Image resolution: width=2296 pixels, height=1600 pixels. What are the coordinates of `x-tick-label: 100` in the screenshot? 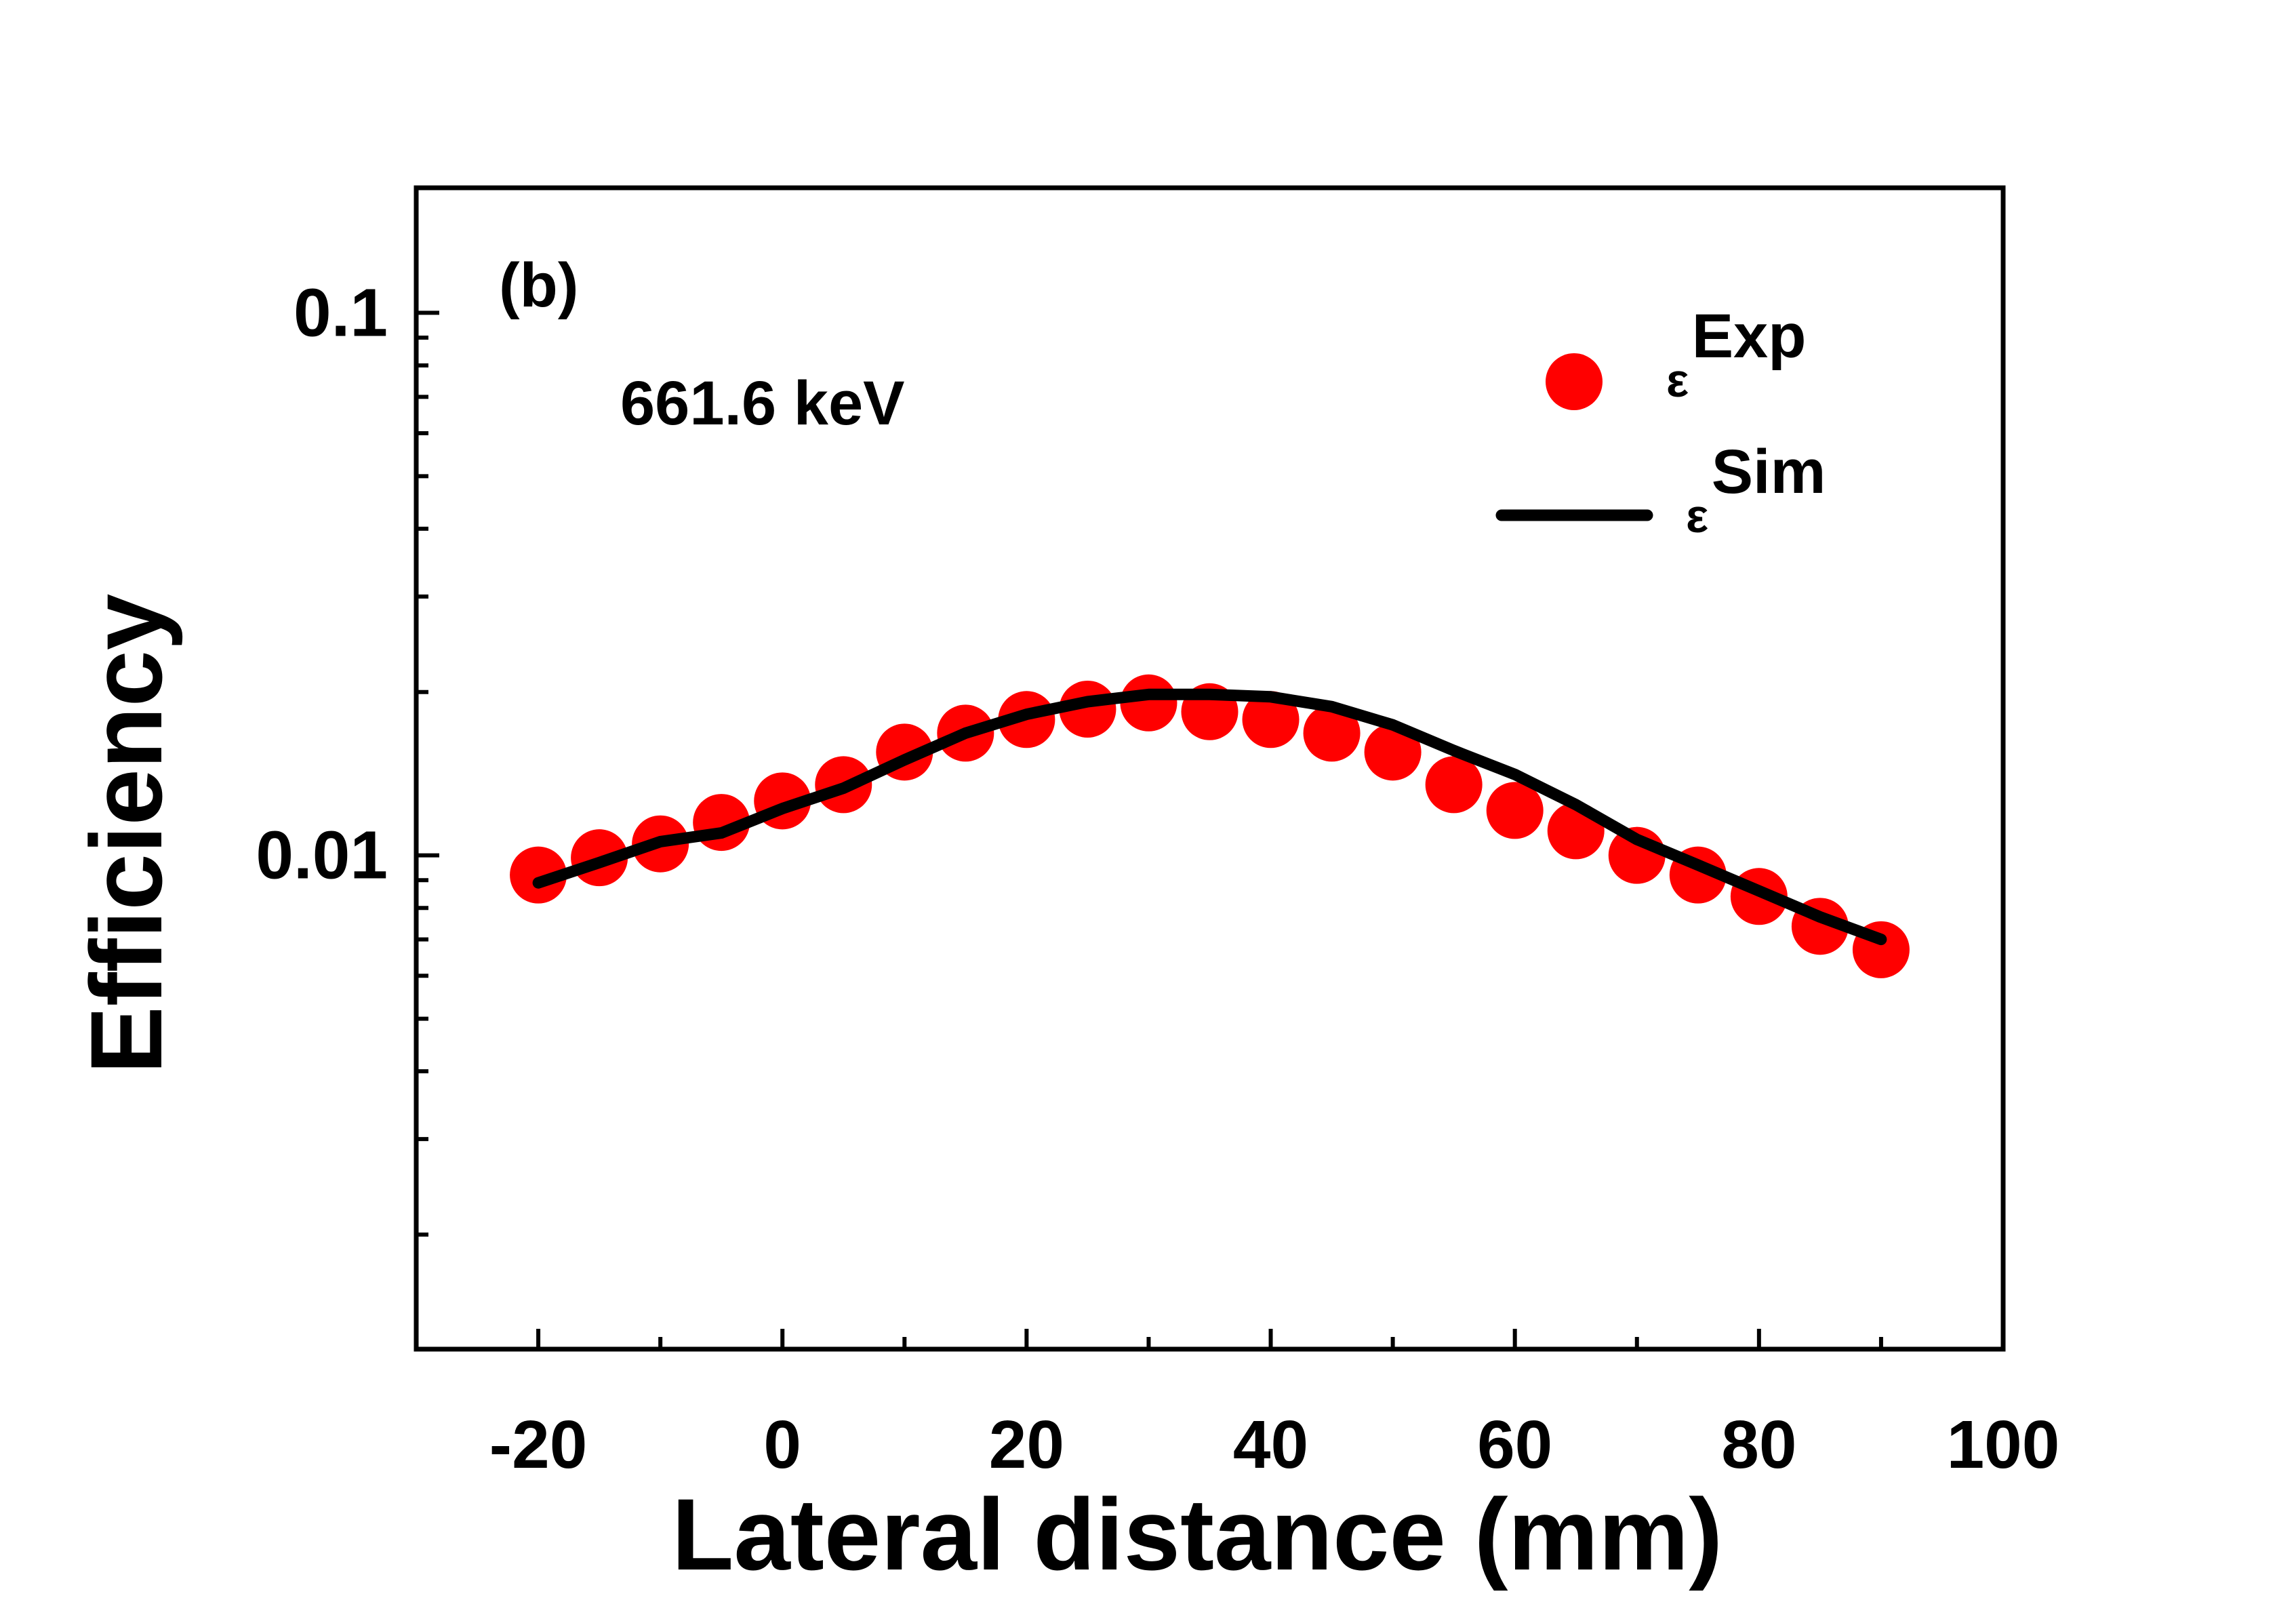 It's located at (2003, 1445).